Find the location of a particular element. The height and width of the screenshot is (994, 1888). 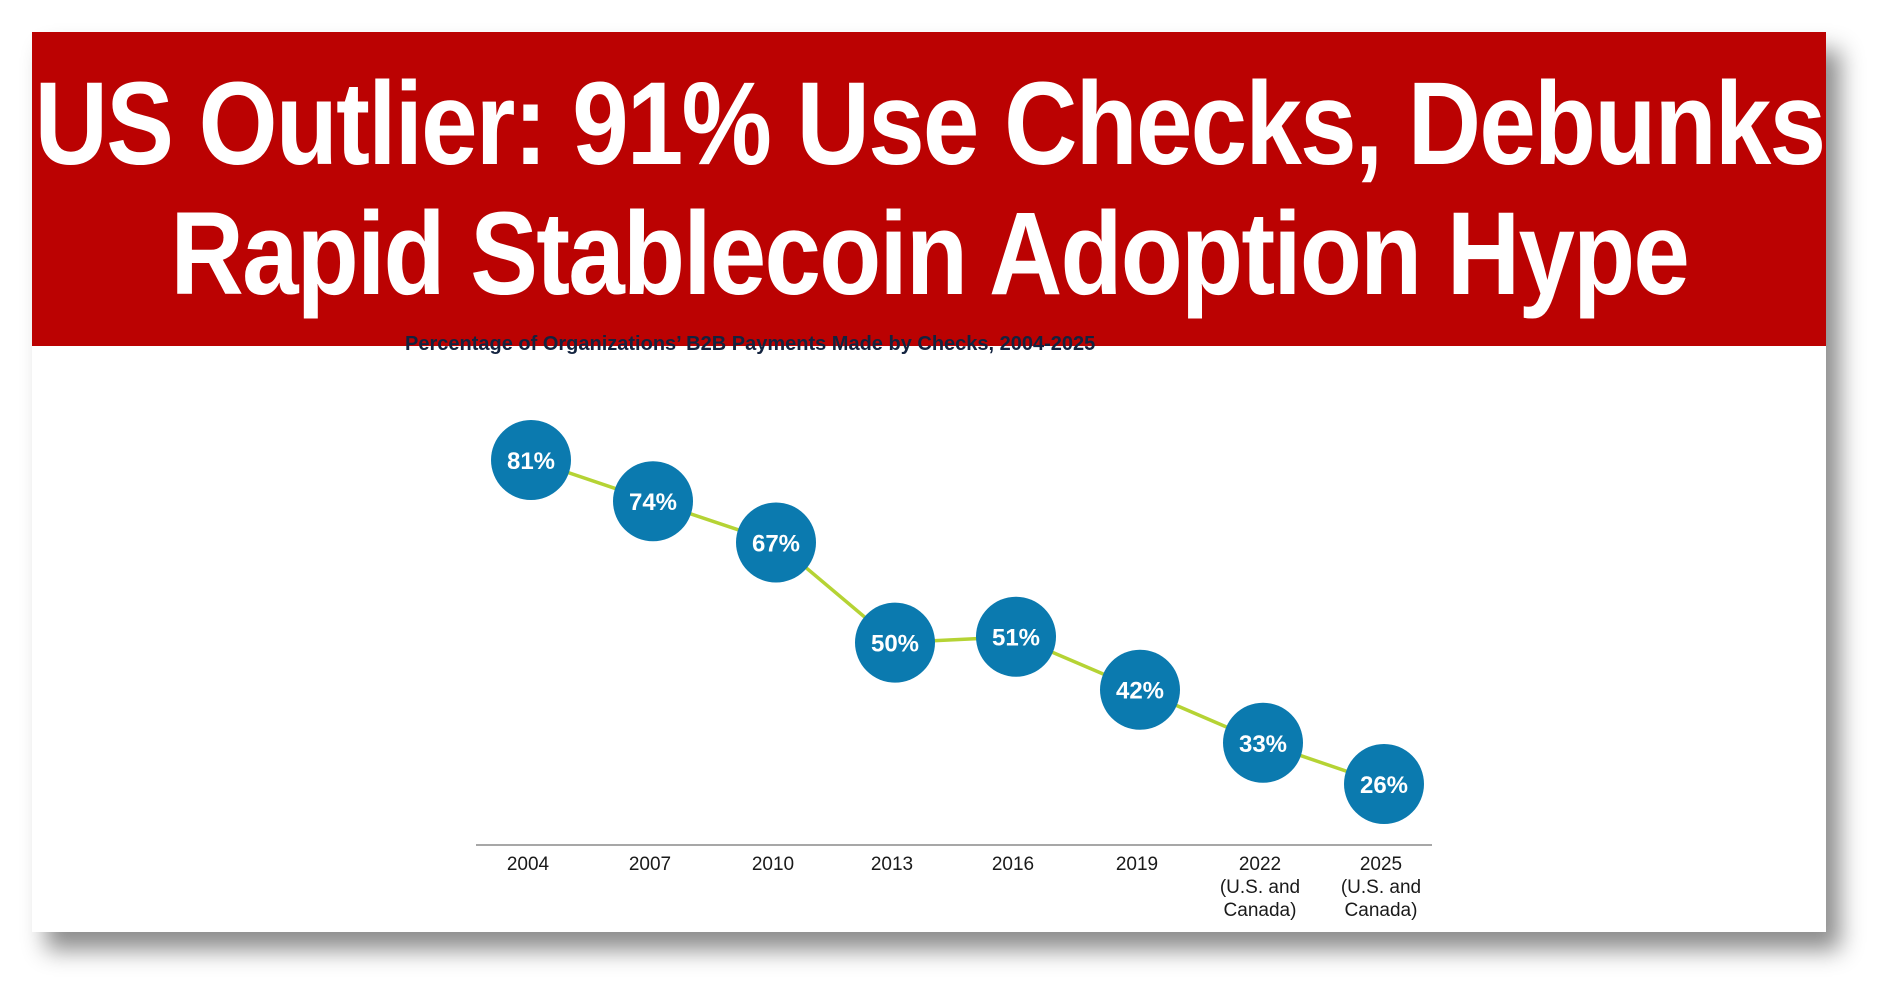

x-tick-label-4: 2016 is located at coordinates (1013, 864).